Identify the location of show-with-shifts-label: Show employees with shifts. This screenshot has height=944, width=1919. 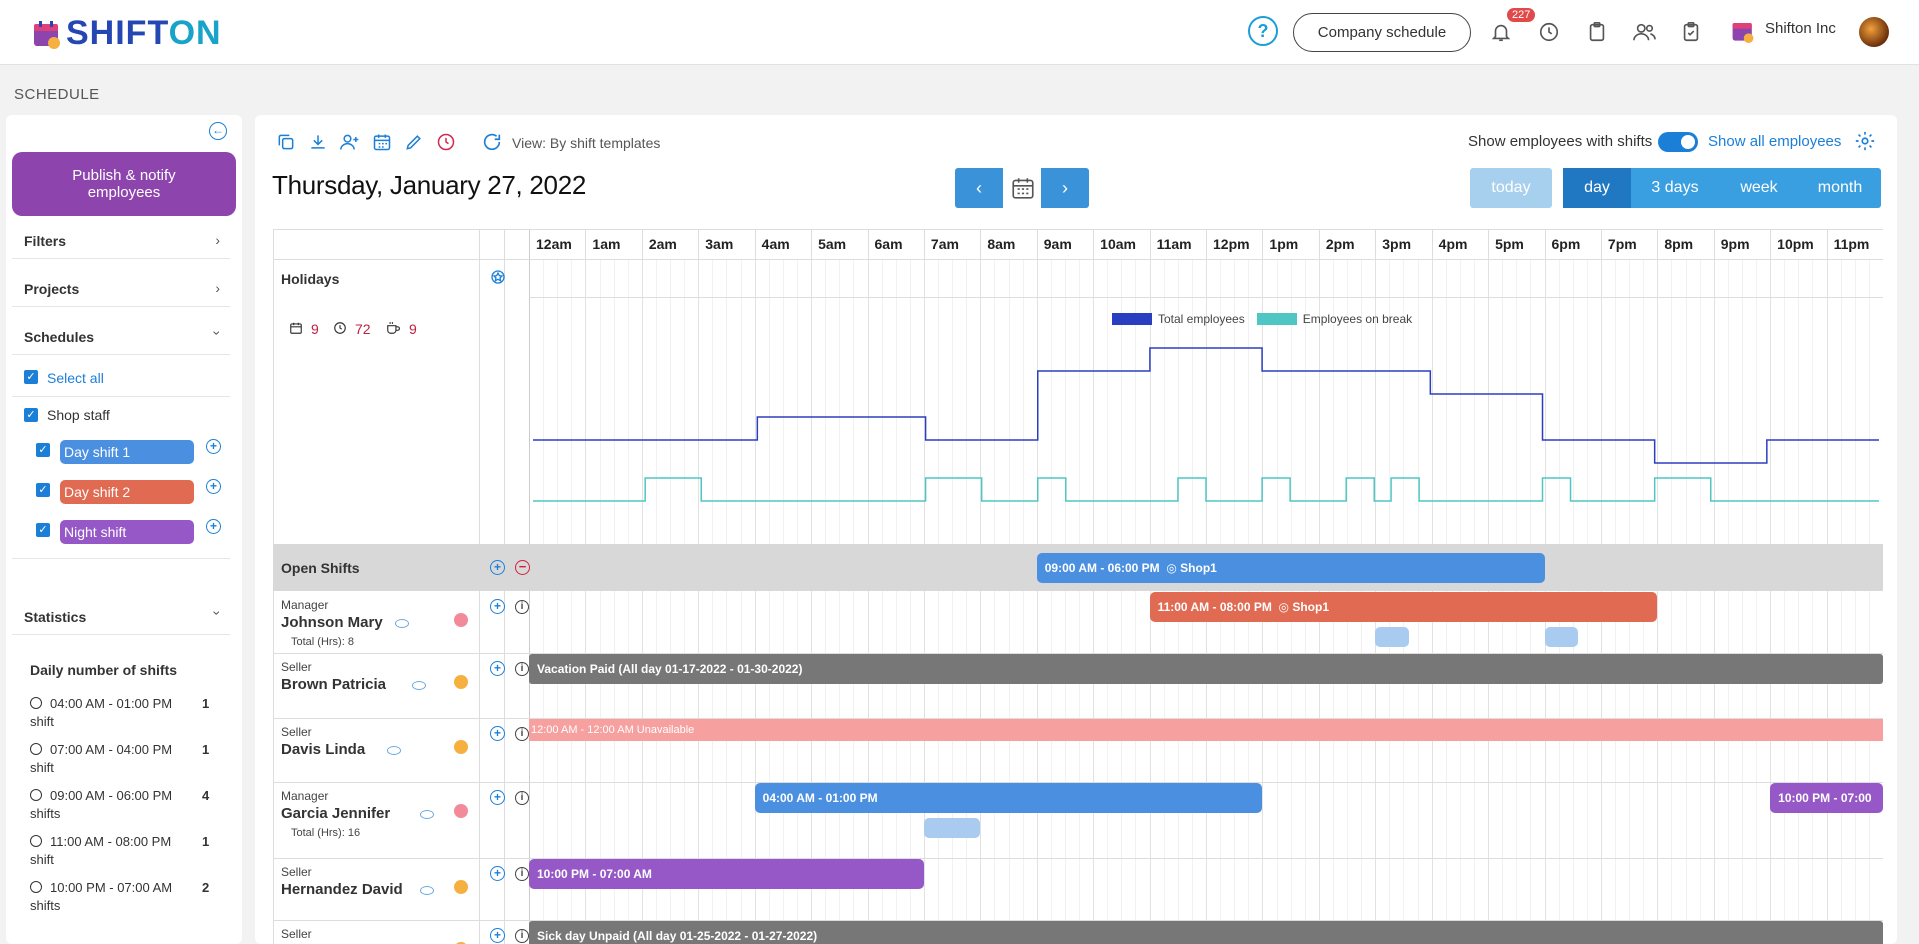
(1560, 141).